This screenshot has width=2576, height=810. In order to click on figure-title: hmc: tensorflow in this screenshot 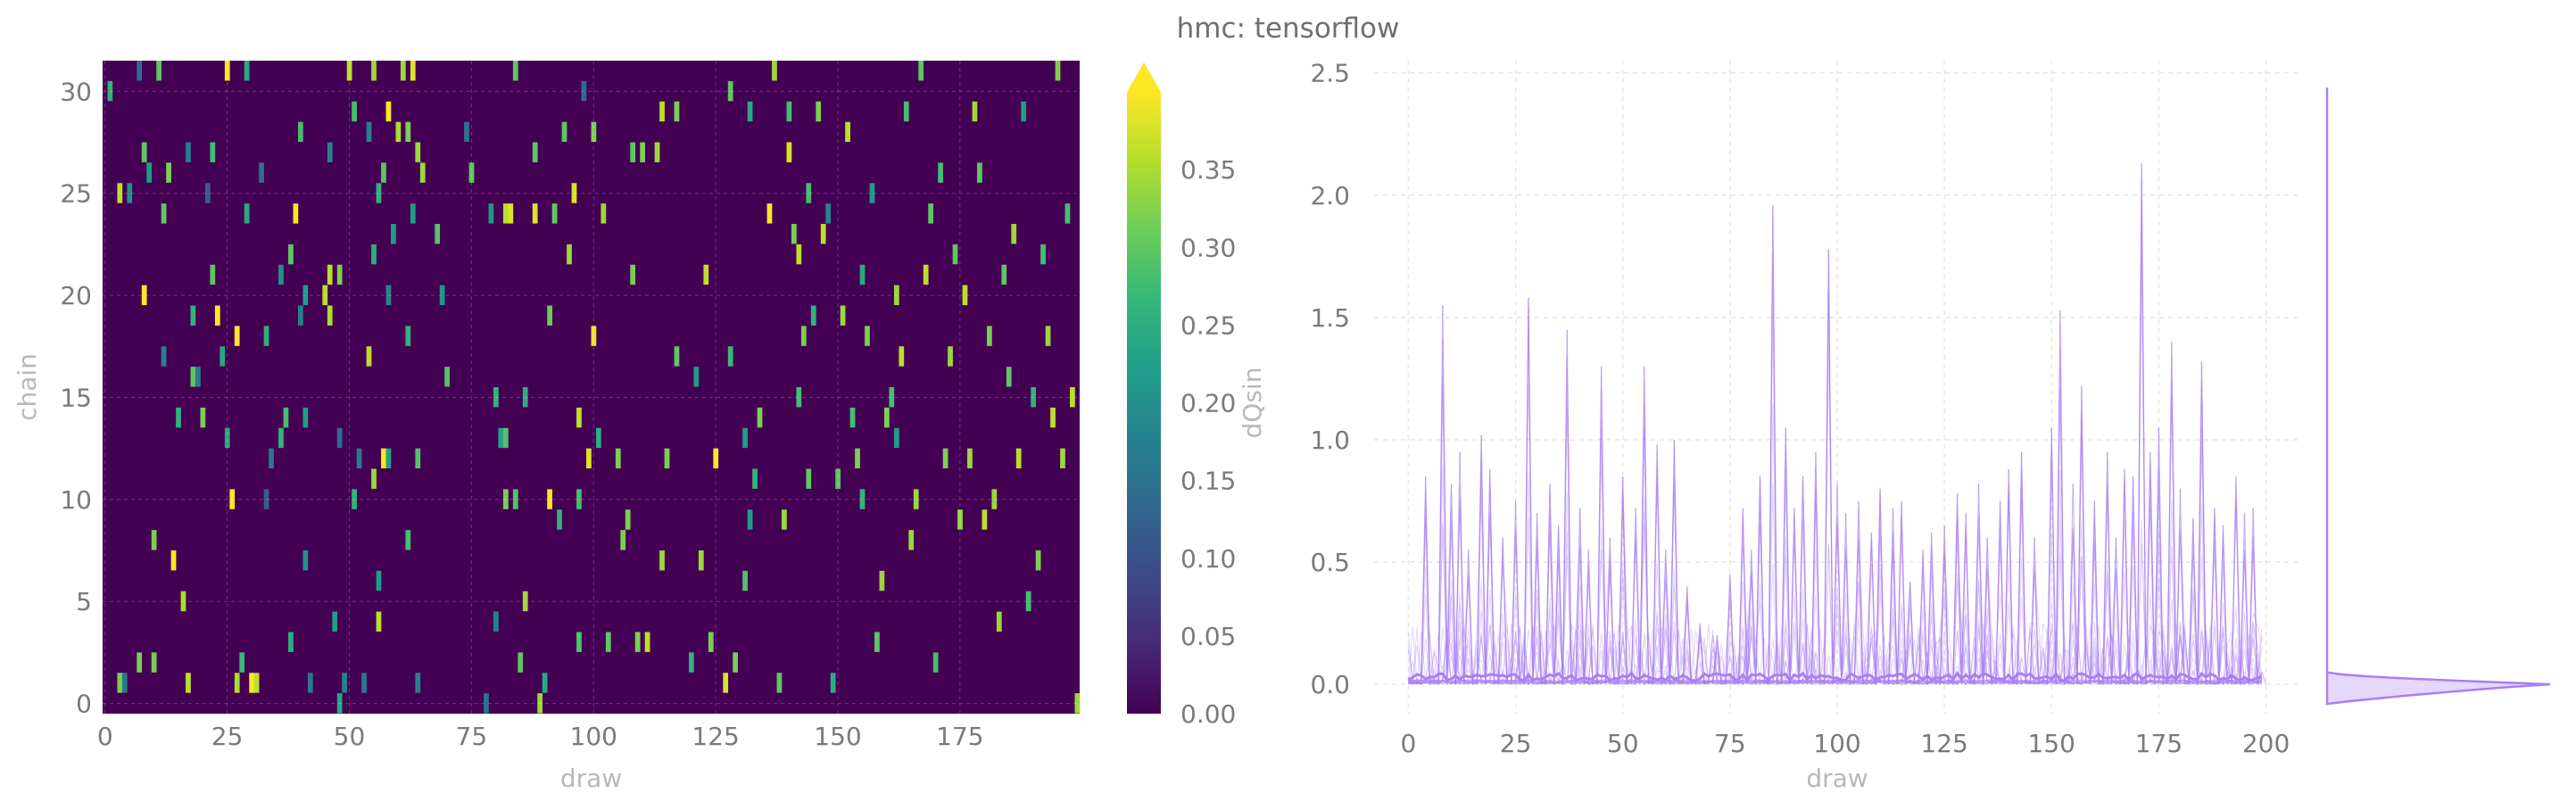, I will do `click(1288, 28)`.